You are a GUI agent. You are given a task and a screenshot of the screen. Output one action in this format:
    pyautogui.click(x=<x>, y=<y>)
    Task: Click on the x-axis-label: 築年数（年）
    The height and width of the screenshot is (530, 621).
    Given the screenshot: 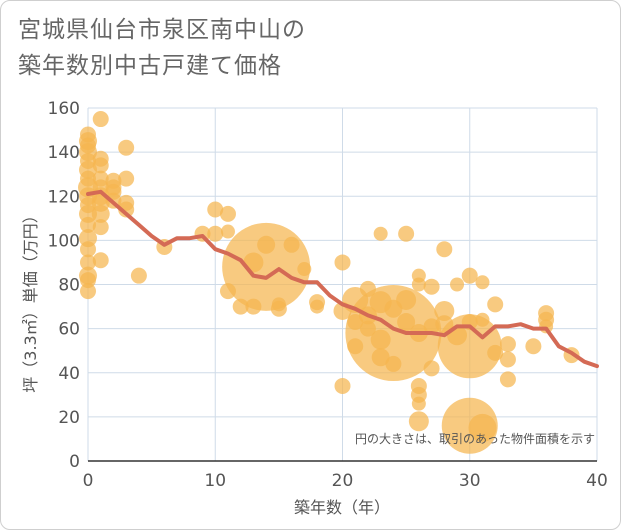 What is the action you would take?
    pyautogui.click(x=342, y=507)
    